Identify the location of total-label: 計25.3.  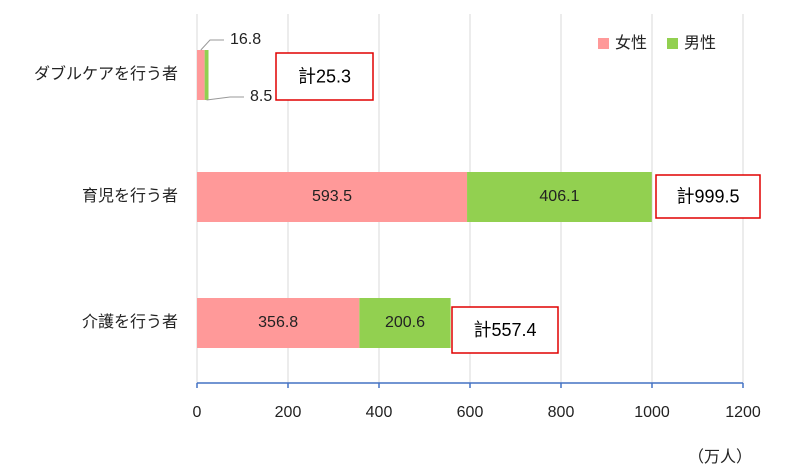
(324, 76).